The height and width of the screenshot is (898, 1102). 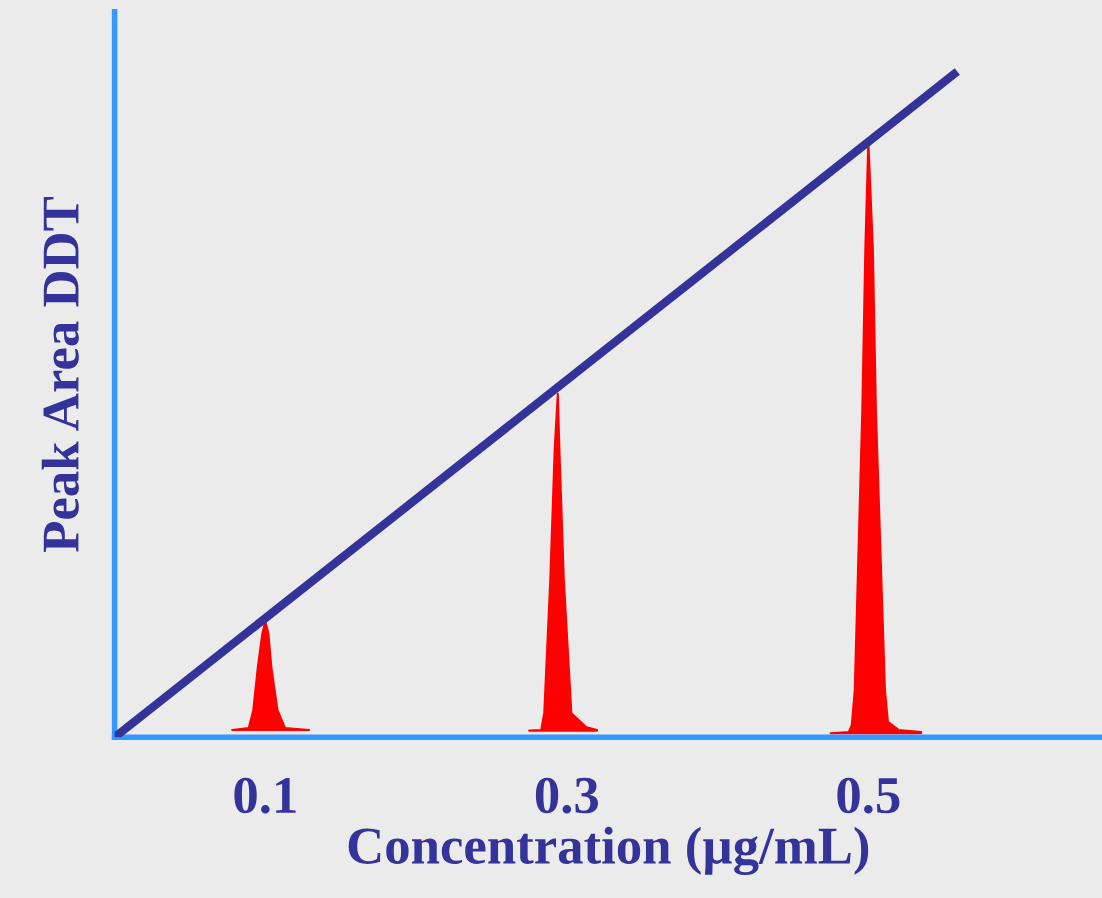 I want to click on x-tick-label: 0.1, so click(x=265, y=795).